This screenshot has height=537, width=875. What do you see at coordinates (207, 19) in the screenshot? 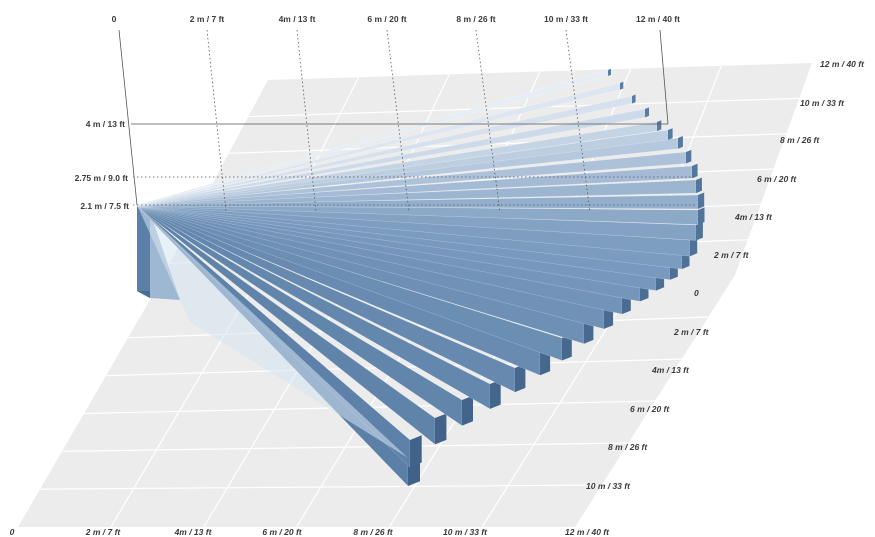
I see `top-tick-label: 2 m / 7 ft` at bounding box center [207, 19].